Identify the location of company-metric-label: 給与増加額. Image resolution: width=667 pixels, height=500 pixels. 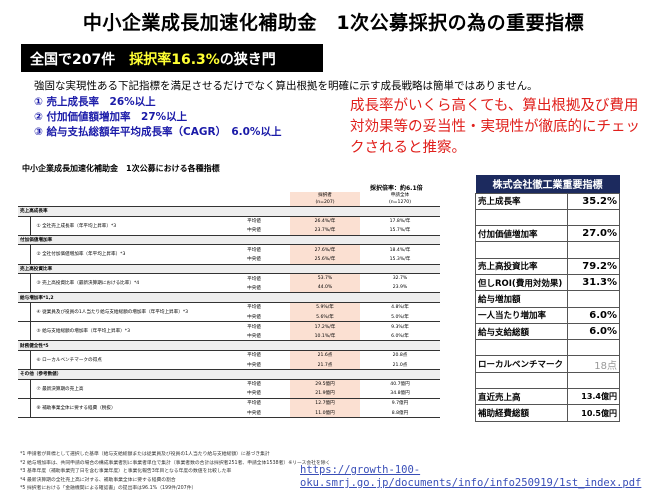
(521, 299).